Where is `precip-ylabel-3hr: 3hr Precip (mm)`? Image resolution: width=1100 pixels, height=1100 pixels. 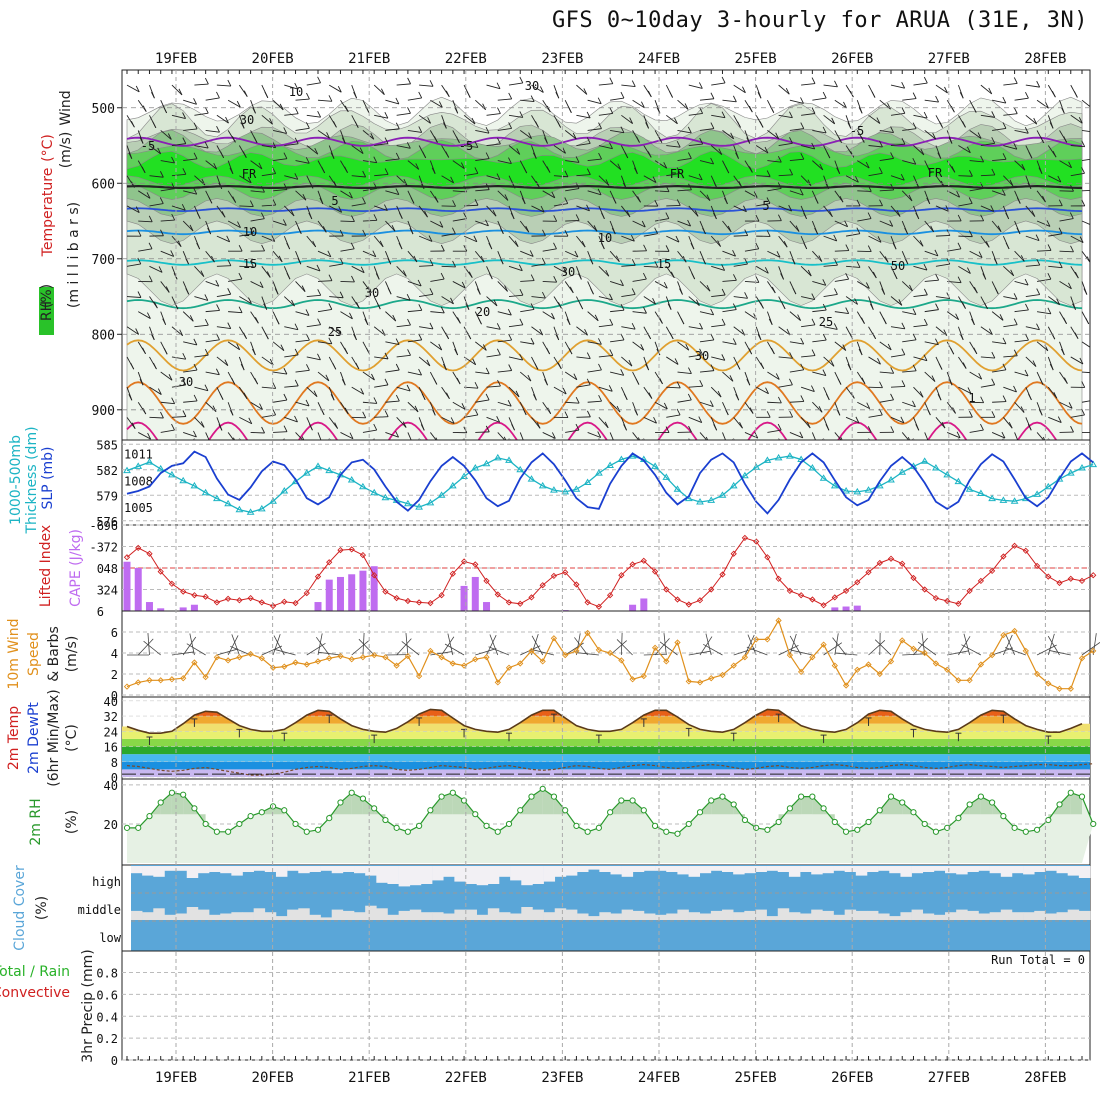 precip-ylabel-3hr: 3hr Precip (mm) is located at coordinates (88, 1005).